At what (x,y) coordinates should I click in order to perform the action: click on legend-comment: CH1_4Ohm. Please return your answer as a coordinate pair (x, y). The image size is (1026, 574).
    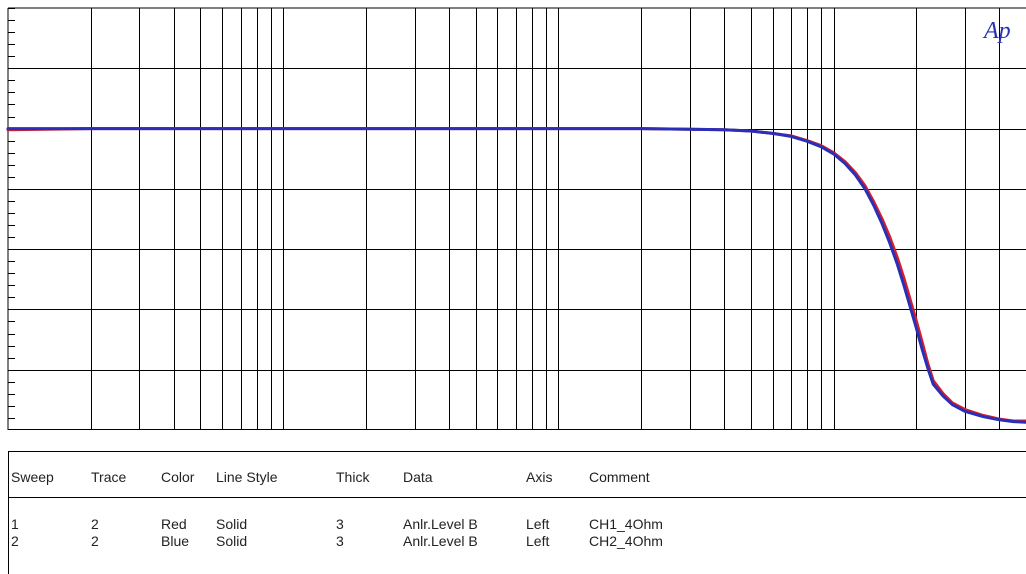
    Looking at the image, I should click on (626, 524).